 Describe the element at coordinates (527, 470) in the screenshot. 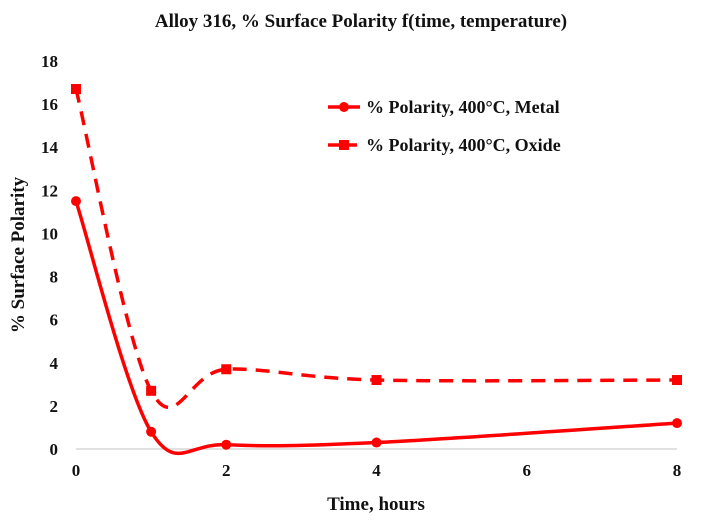

I see `x-tick-label: 6` at that location.